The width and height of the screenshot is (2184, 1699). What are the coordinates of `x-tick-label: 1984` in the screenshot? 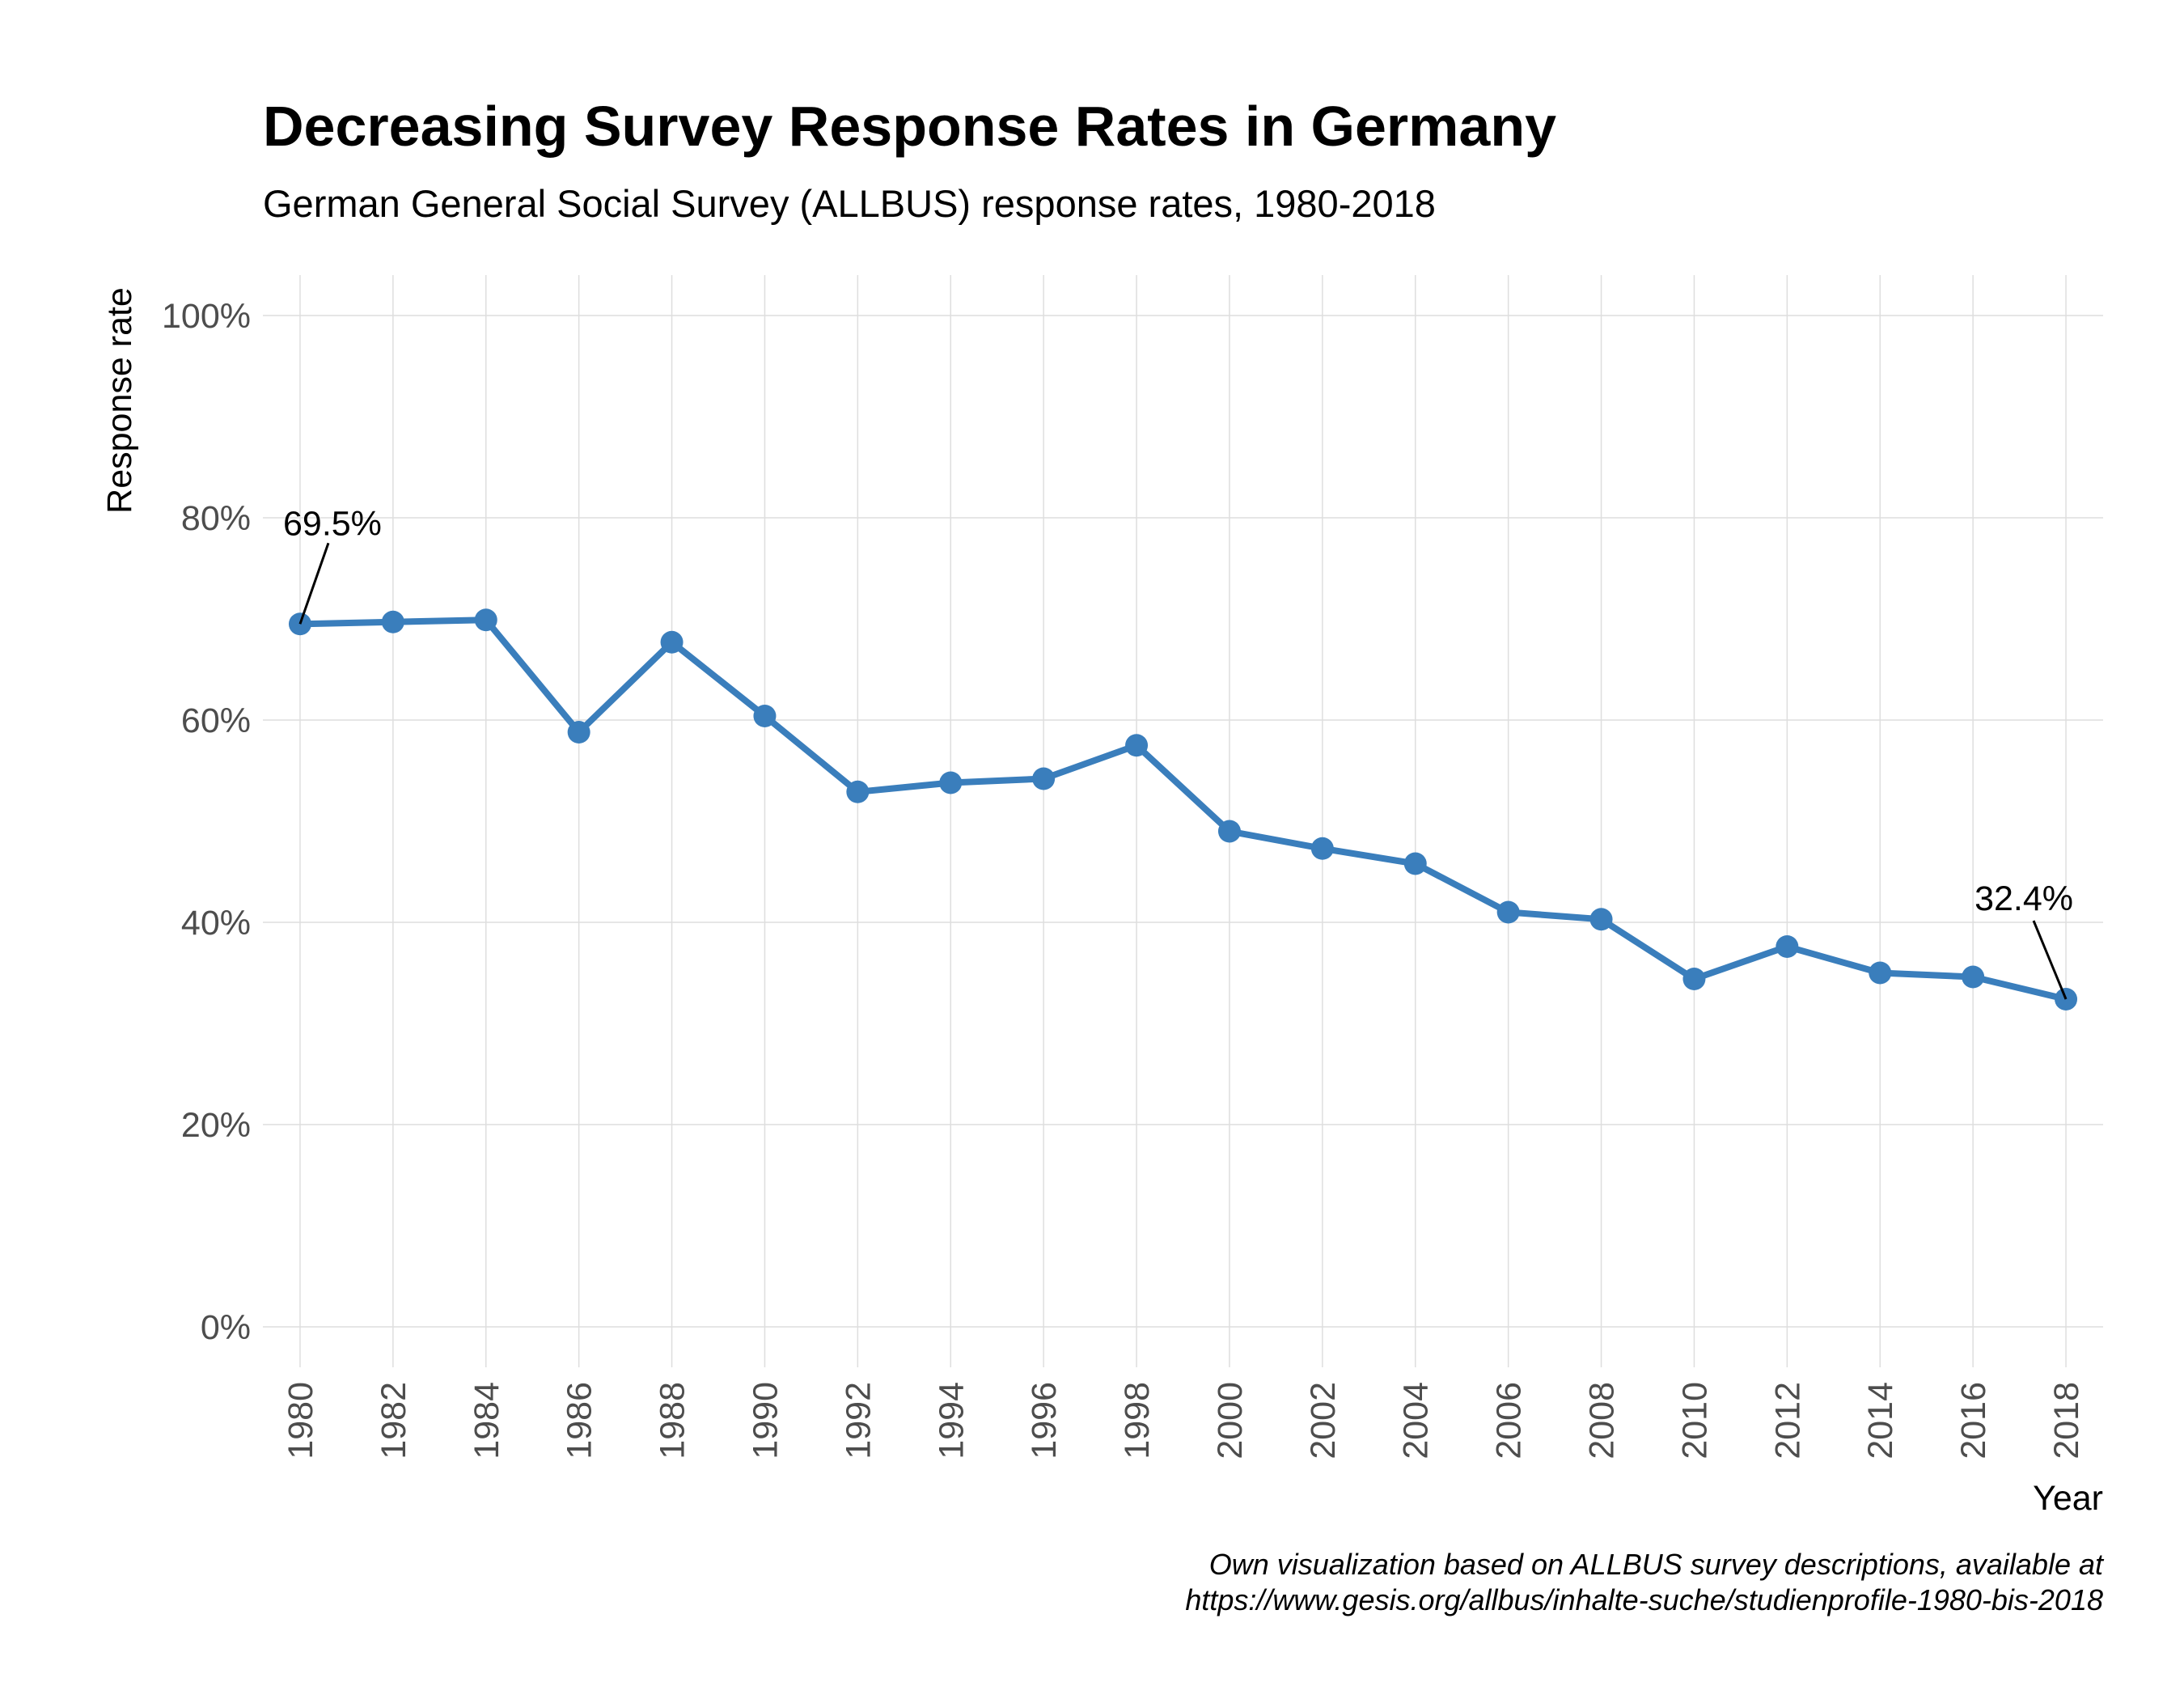 It's located at (487, 1421).